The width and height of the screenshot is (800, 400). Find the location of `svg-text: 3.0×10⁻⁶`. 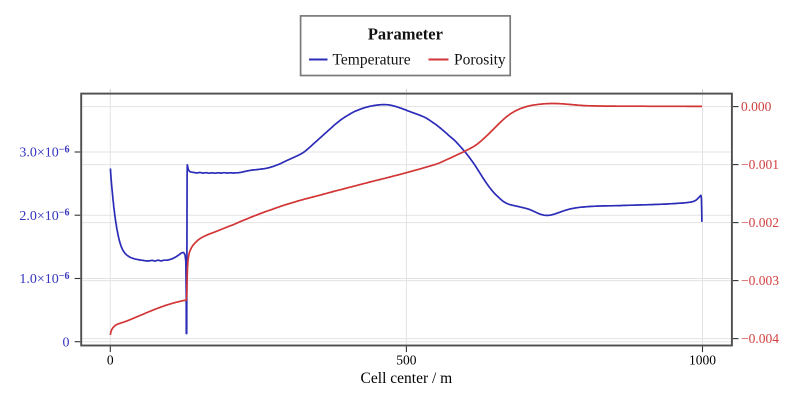

svg-text: 3.0×10⁻⁶ is located at coordinates (44, 152).